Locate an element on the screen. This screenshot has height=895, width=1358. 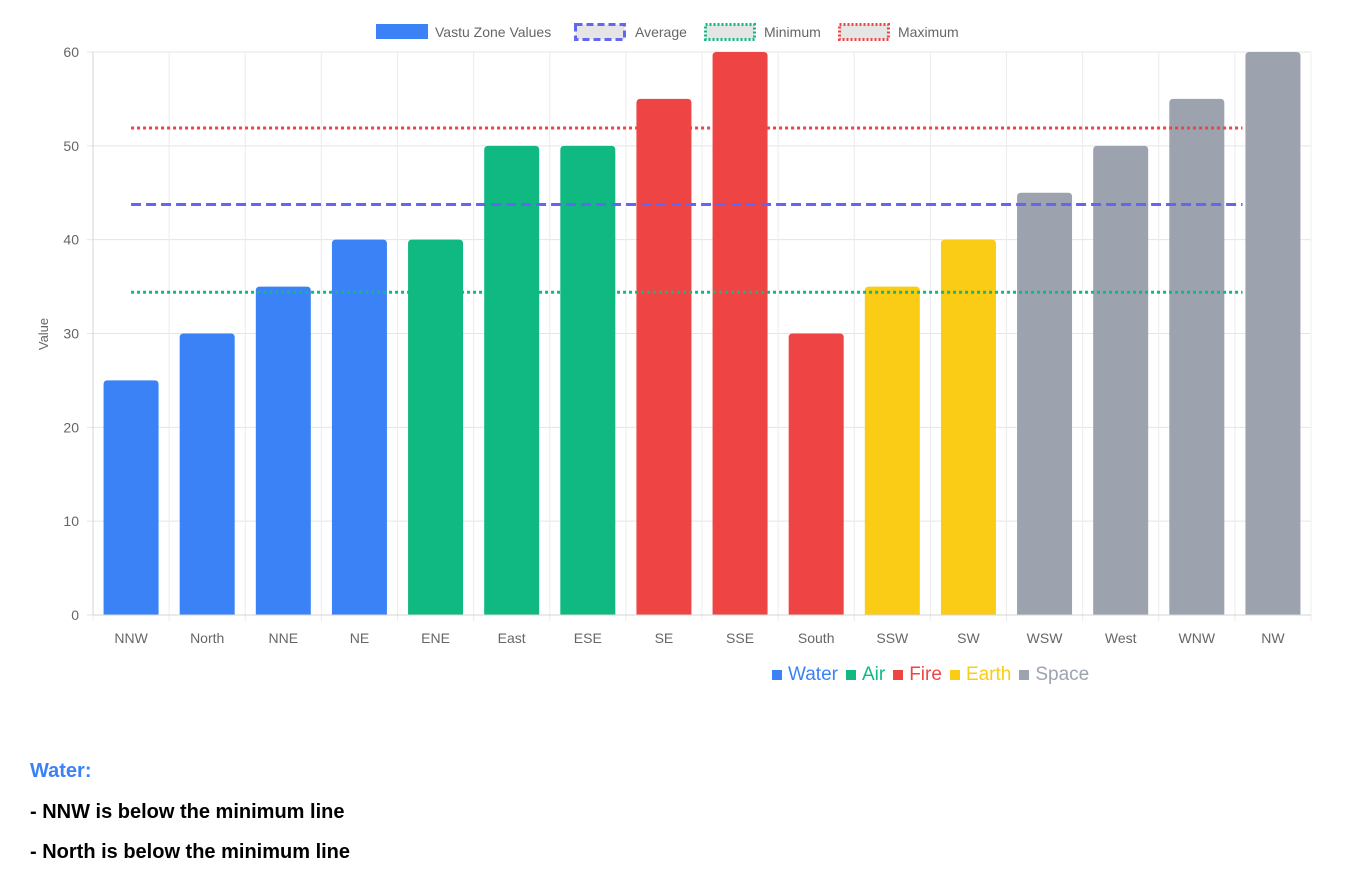
notes-heading: Water: is located at coordinates (61, 771).